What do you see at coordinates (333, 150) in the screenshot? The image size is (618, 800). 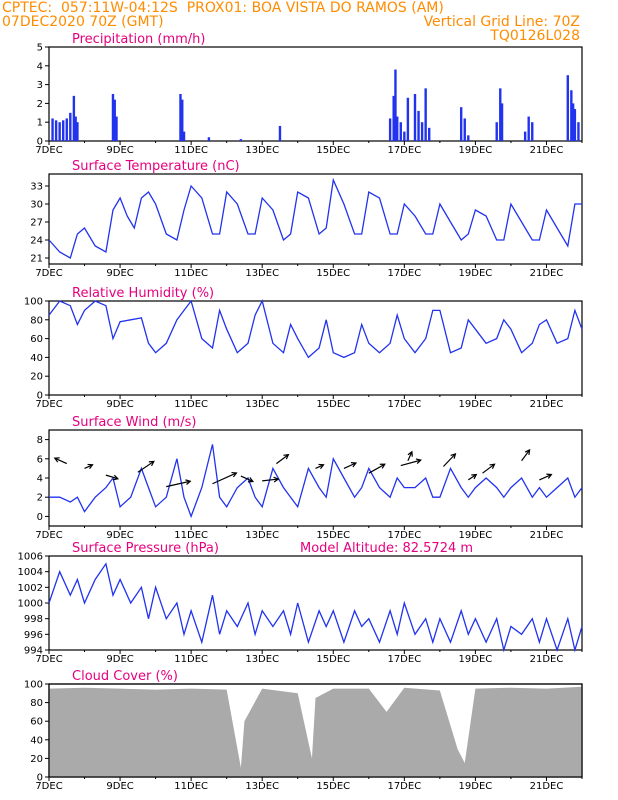 I see `x-tick-label: 15DEC` at bounding box center [333, 150].